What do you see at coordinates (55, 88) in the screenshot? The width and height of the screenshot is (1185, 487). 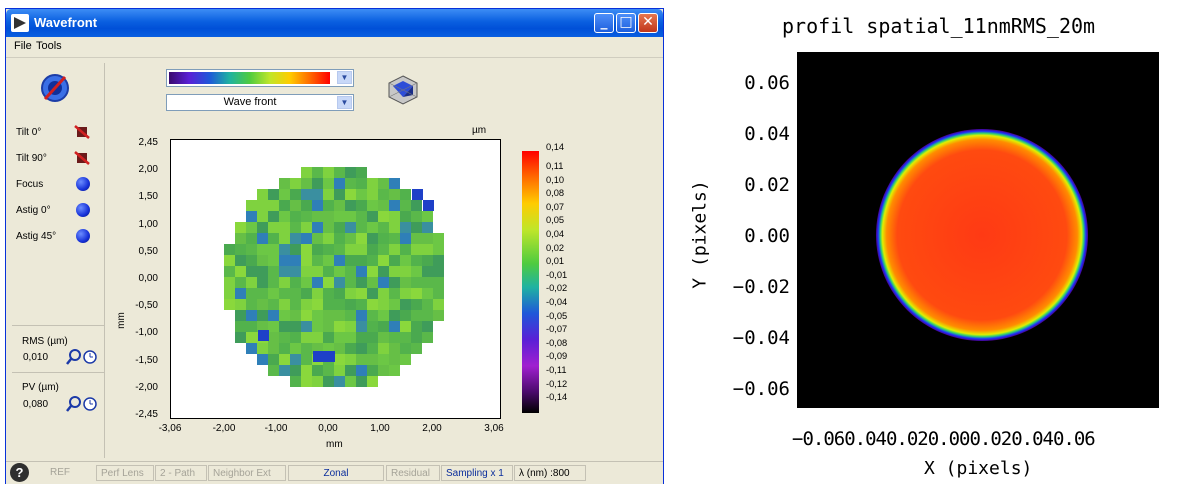 I see `zernike-tool-icon` at bounding box center [55, 88].